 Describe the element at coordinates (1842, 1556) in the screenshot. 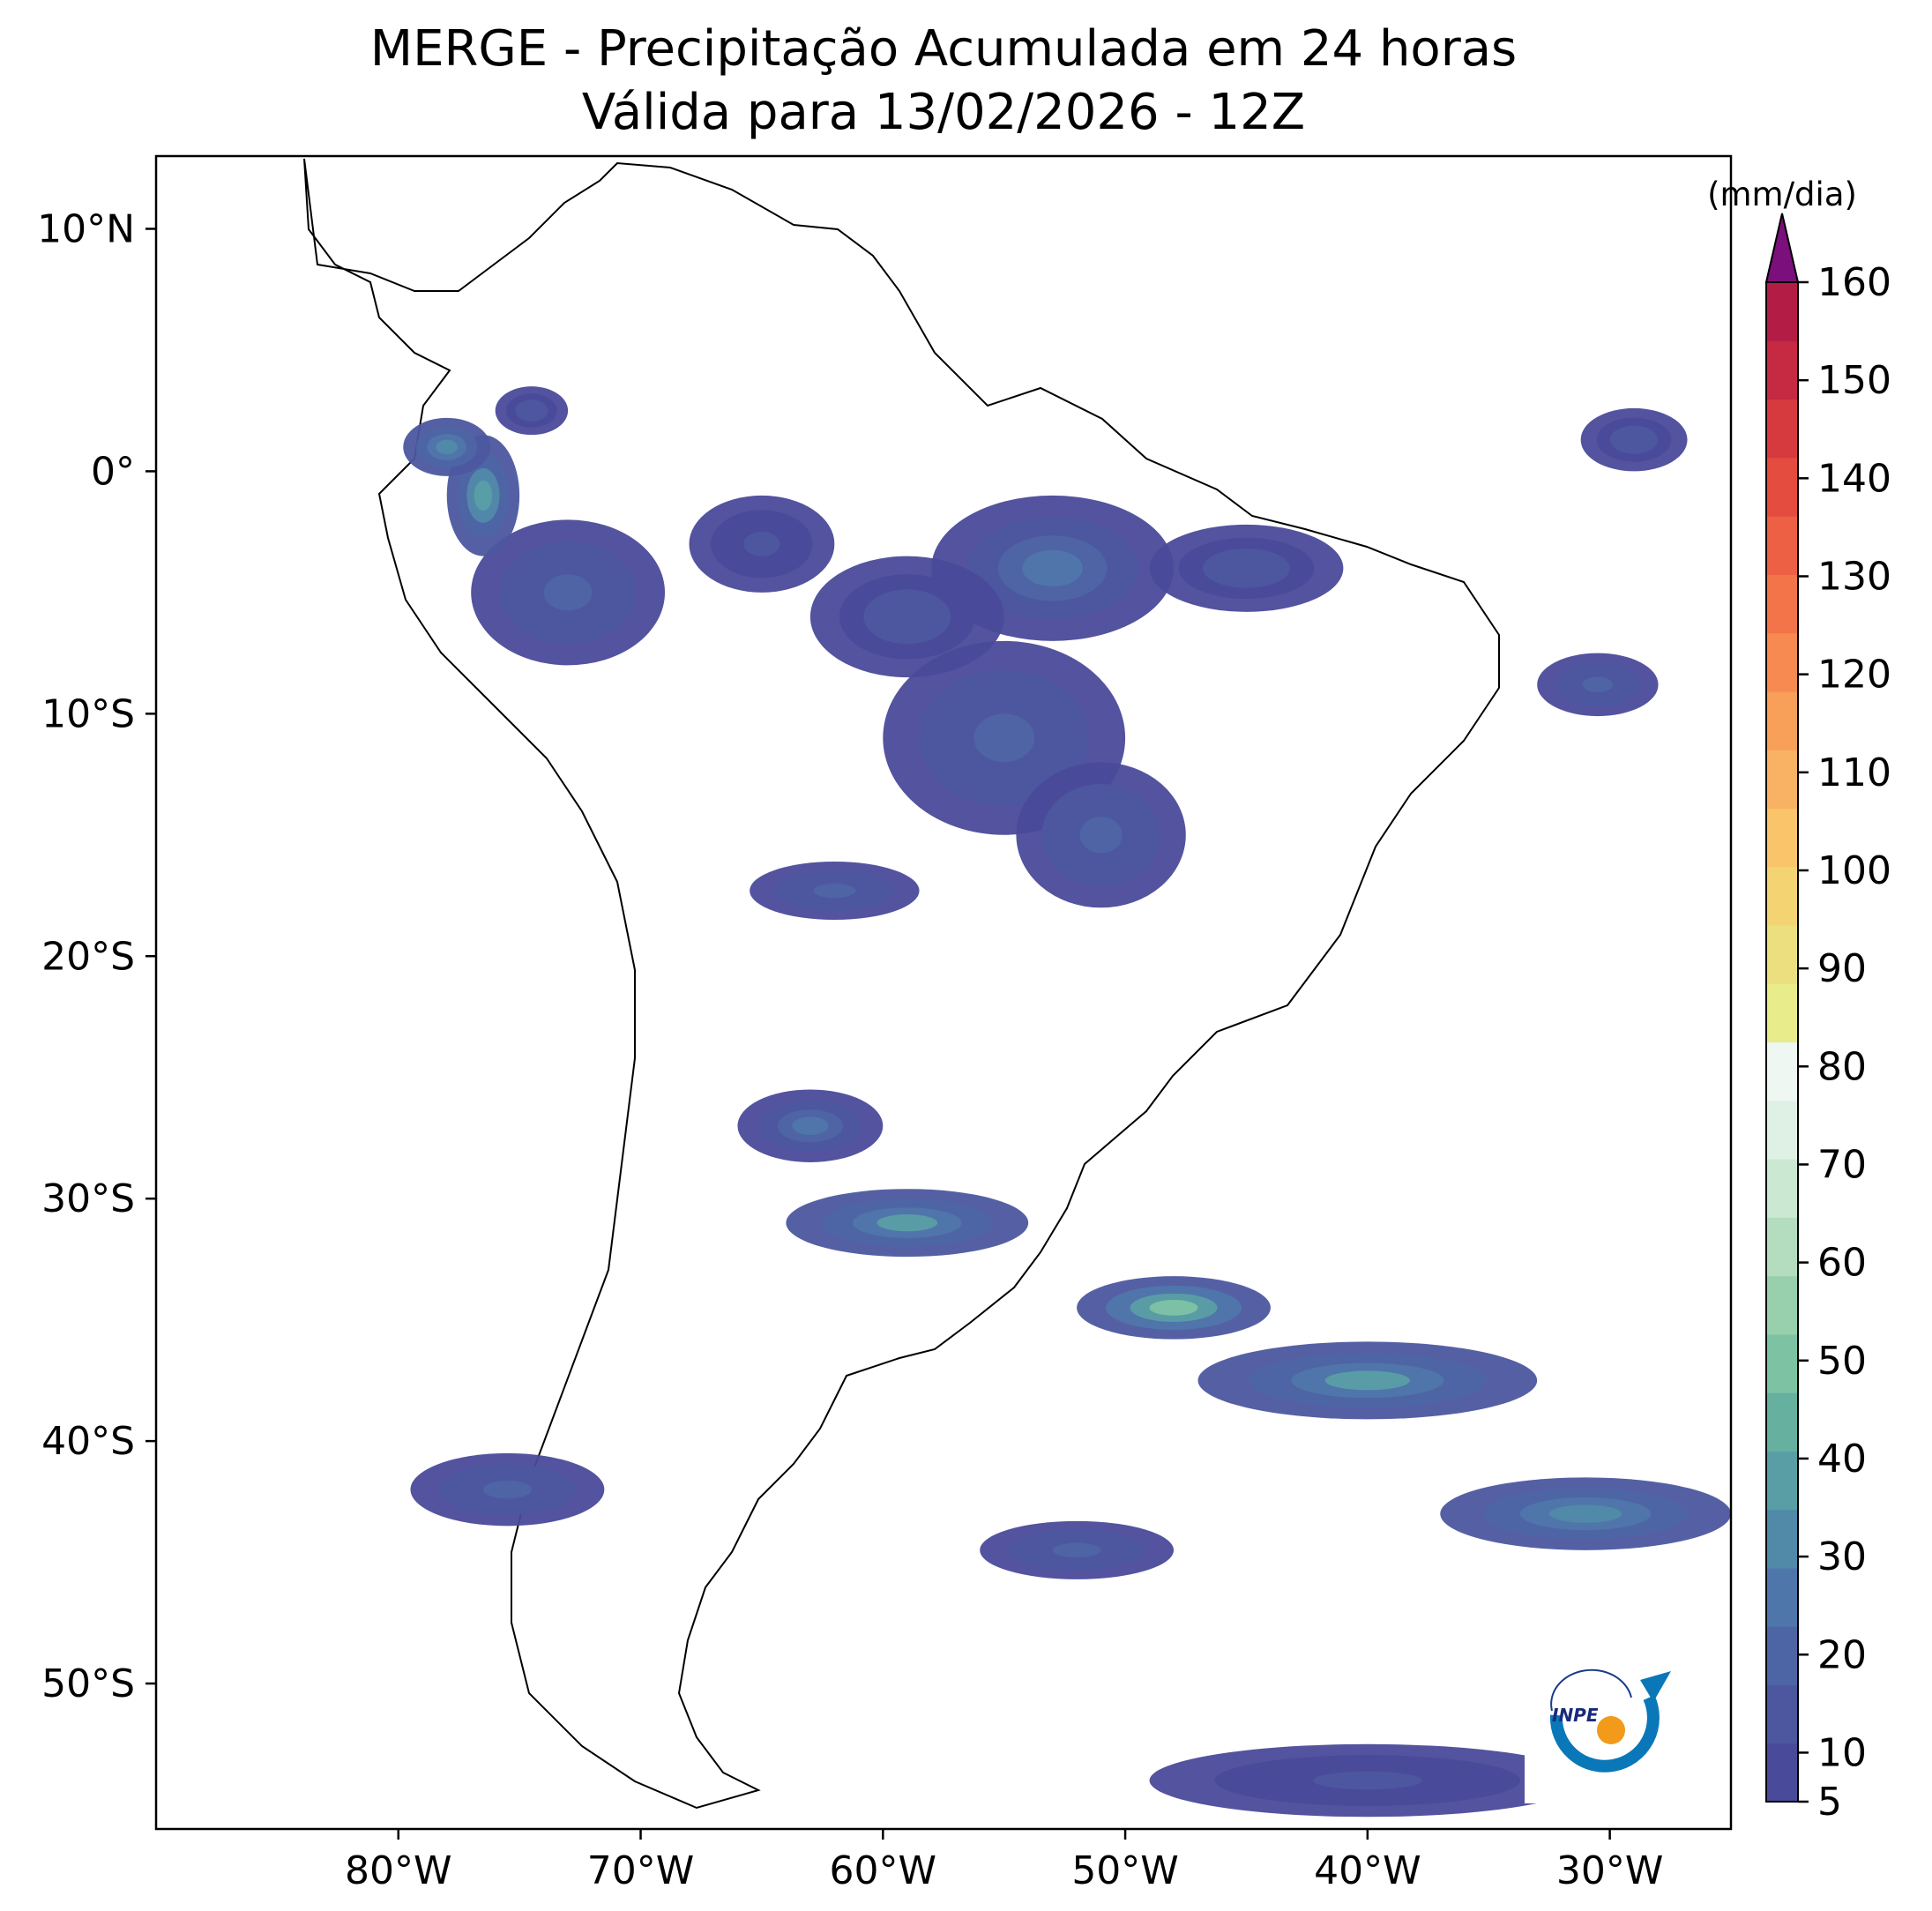

I see `colorbar-tick-label: 30` at that location.